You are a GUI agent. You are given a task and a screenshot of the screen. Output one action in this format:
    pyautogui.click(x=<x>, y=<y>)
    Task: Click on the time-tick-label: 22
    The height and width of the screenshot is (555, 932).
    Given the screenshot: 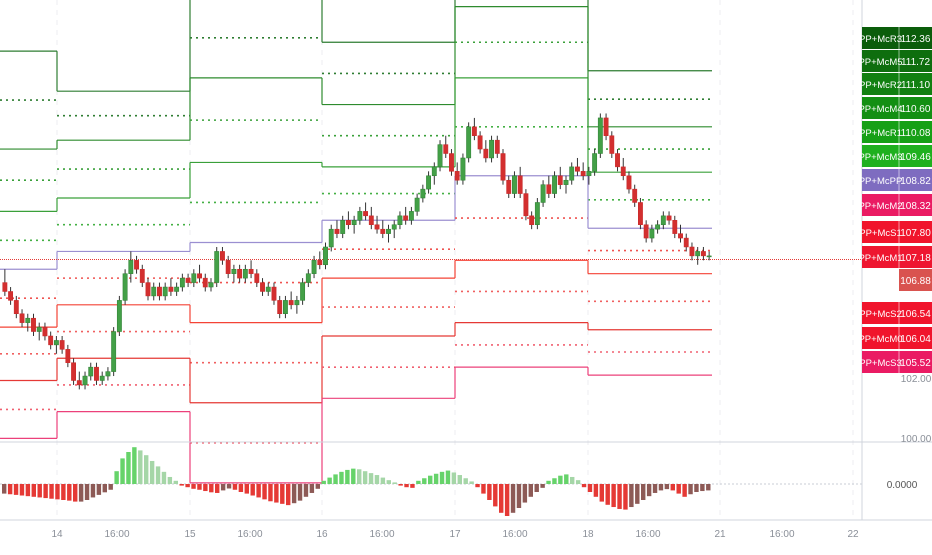 What is the action you would take?
    pyautogui.click(x=853, y=534)
    